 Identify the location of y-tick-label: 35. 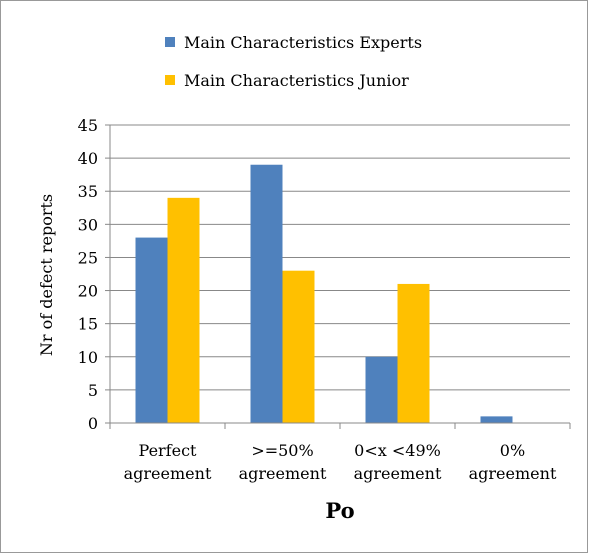
(88, 191).